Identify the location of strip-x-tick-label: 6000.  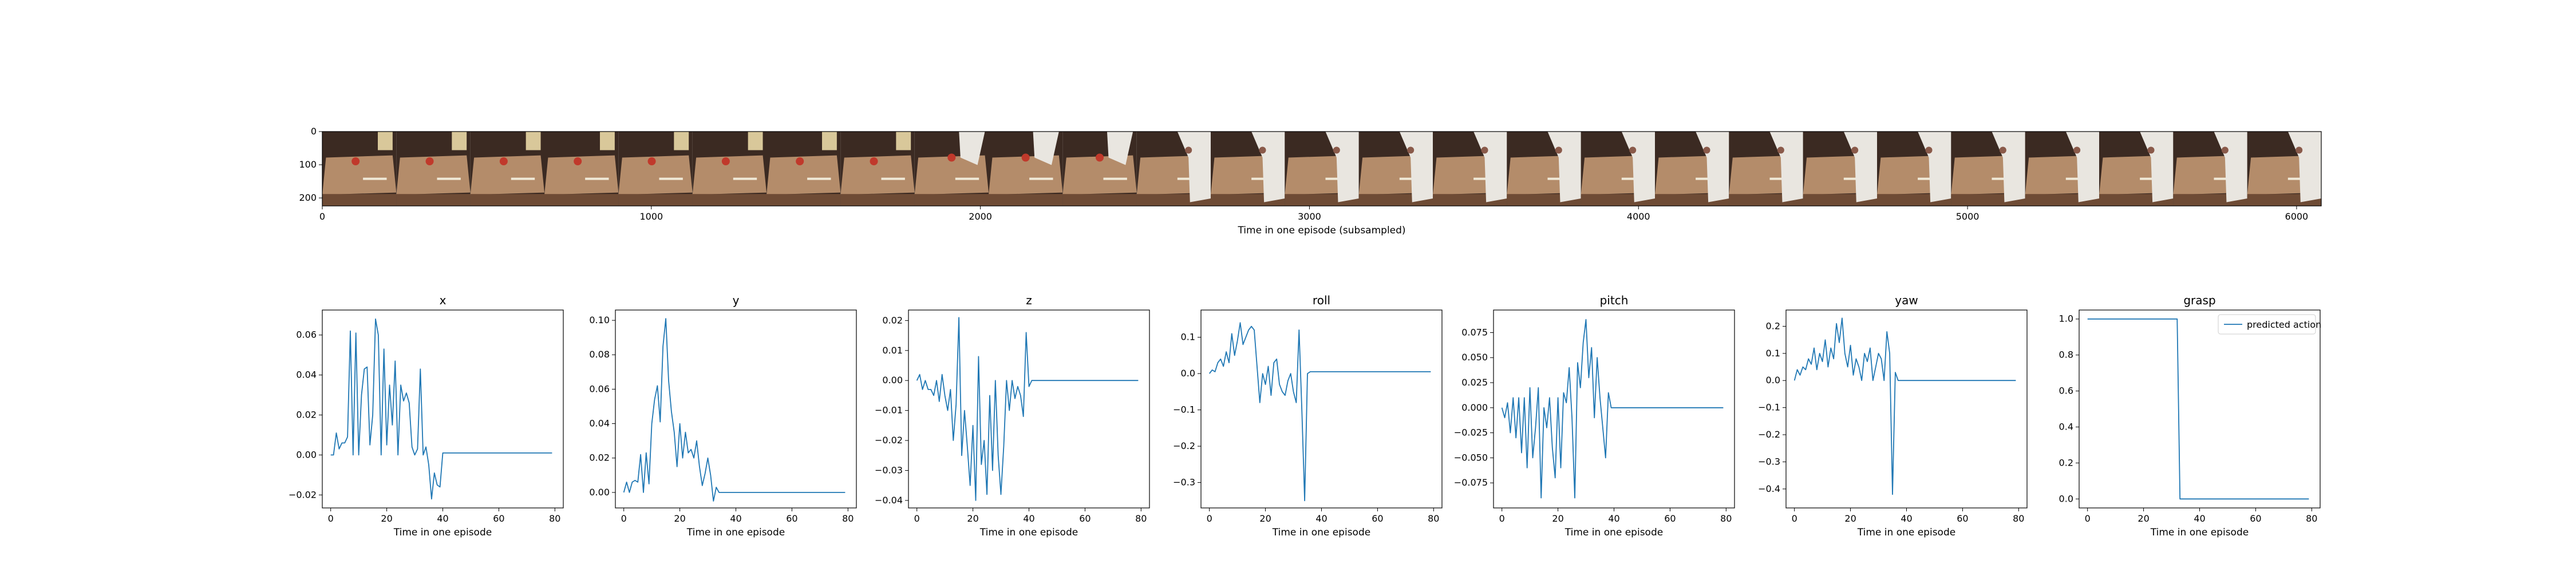
(2297, 216).